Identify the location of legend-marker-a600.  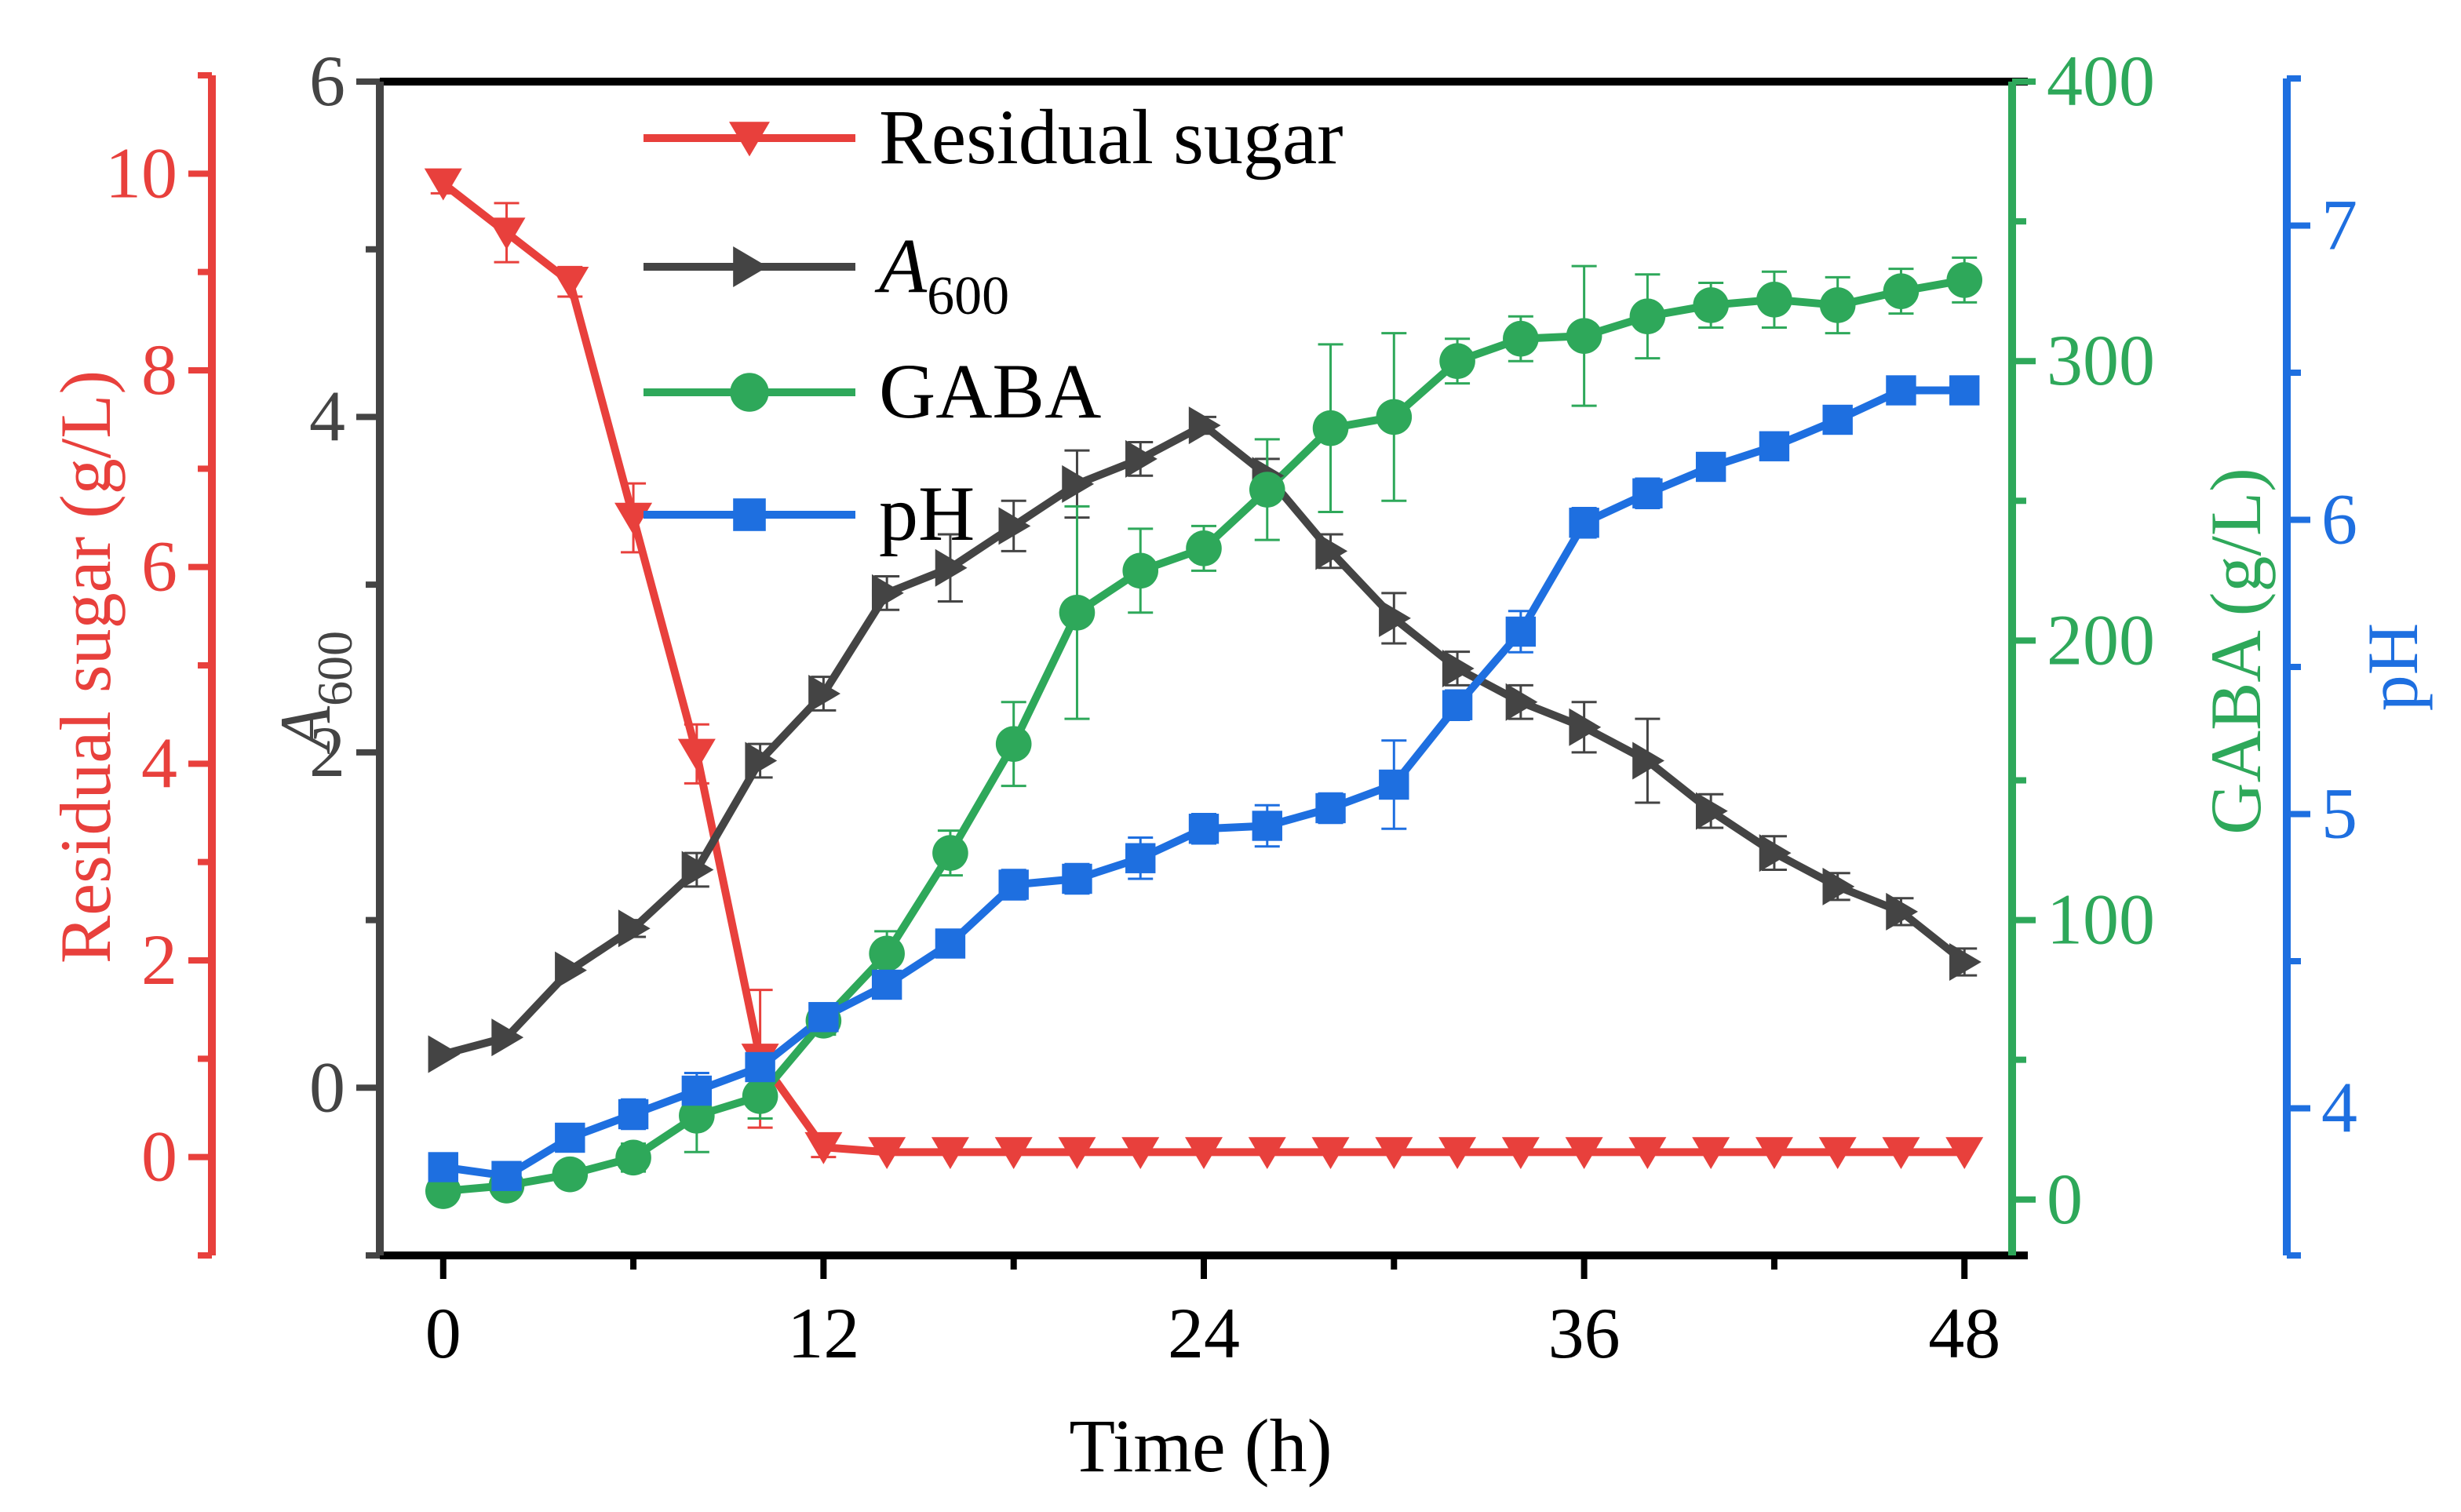
(750, 267).